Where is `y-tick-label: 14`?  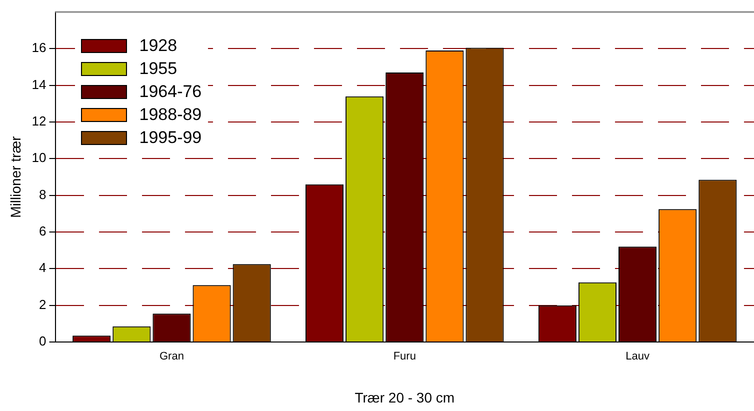 y-tick-label: 14 is located at coordinates (39, 84).